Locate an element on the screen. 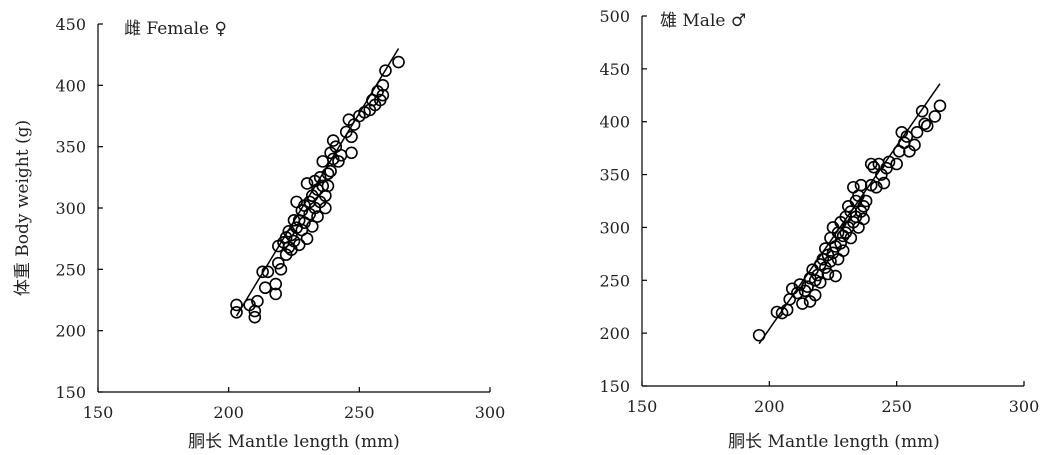  y-tick-labels: 150 200 250 300 350 400 450 is located at coordinates (70, 208).